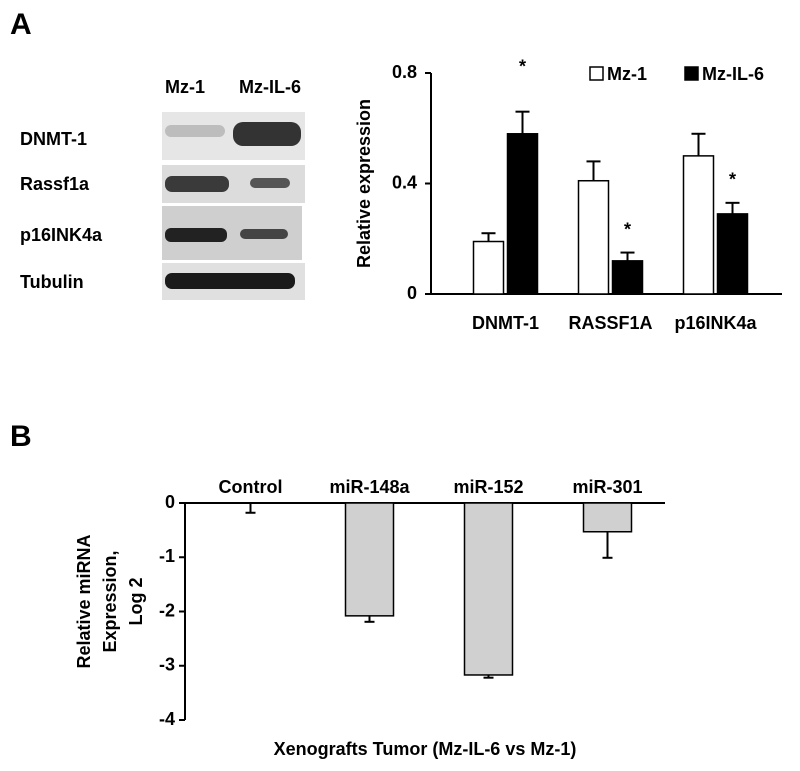 Image resolution: width=800 pixels, height=771 pixels. I want to click on y-axis-title: Relative expression, so click(364, 183).